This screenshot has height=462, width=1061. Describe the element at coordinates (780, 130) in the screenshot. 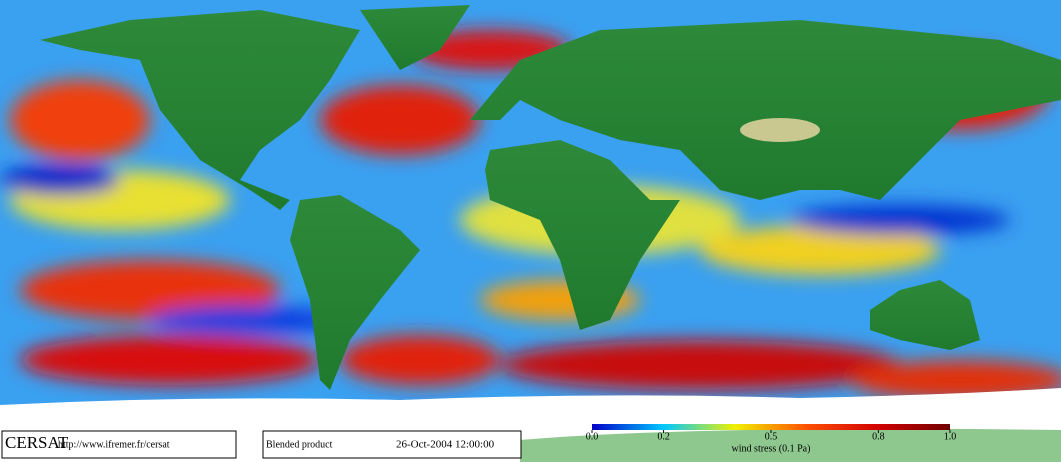

I see `plateau` at that location.